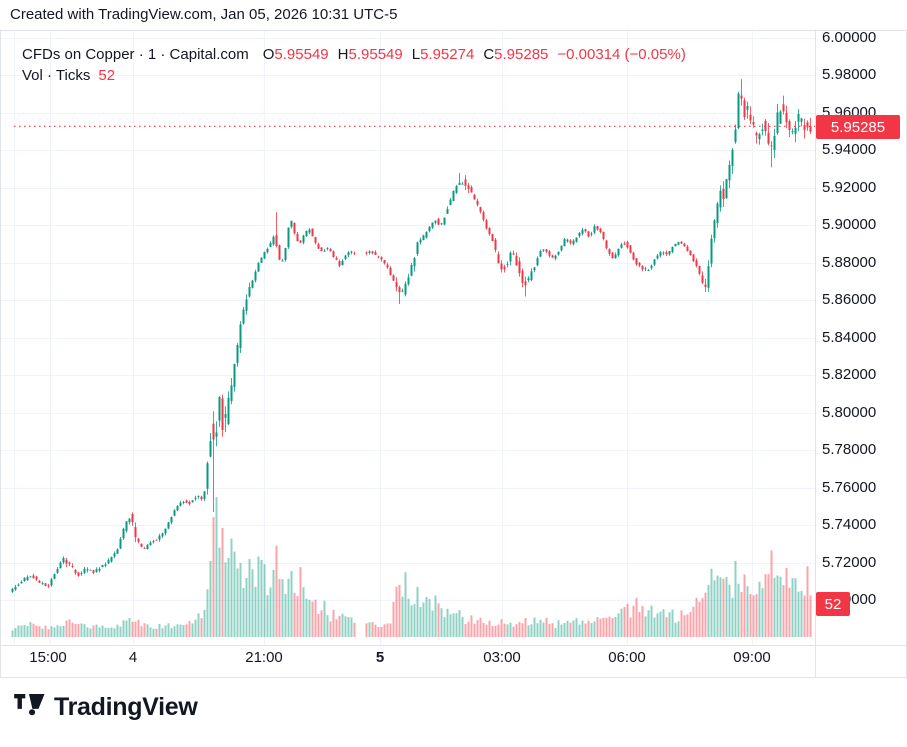 The image size is (907, 747). I want to click on time-axis-label: 09:00, so click(752, 657).